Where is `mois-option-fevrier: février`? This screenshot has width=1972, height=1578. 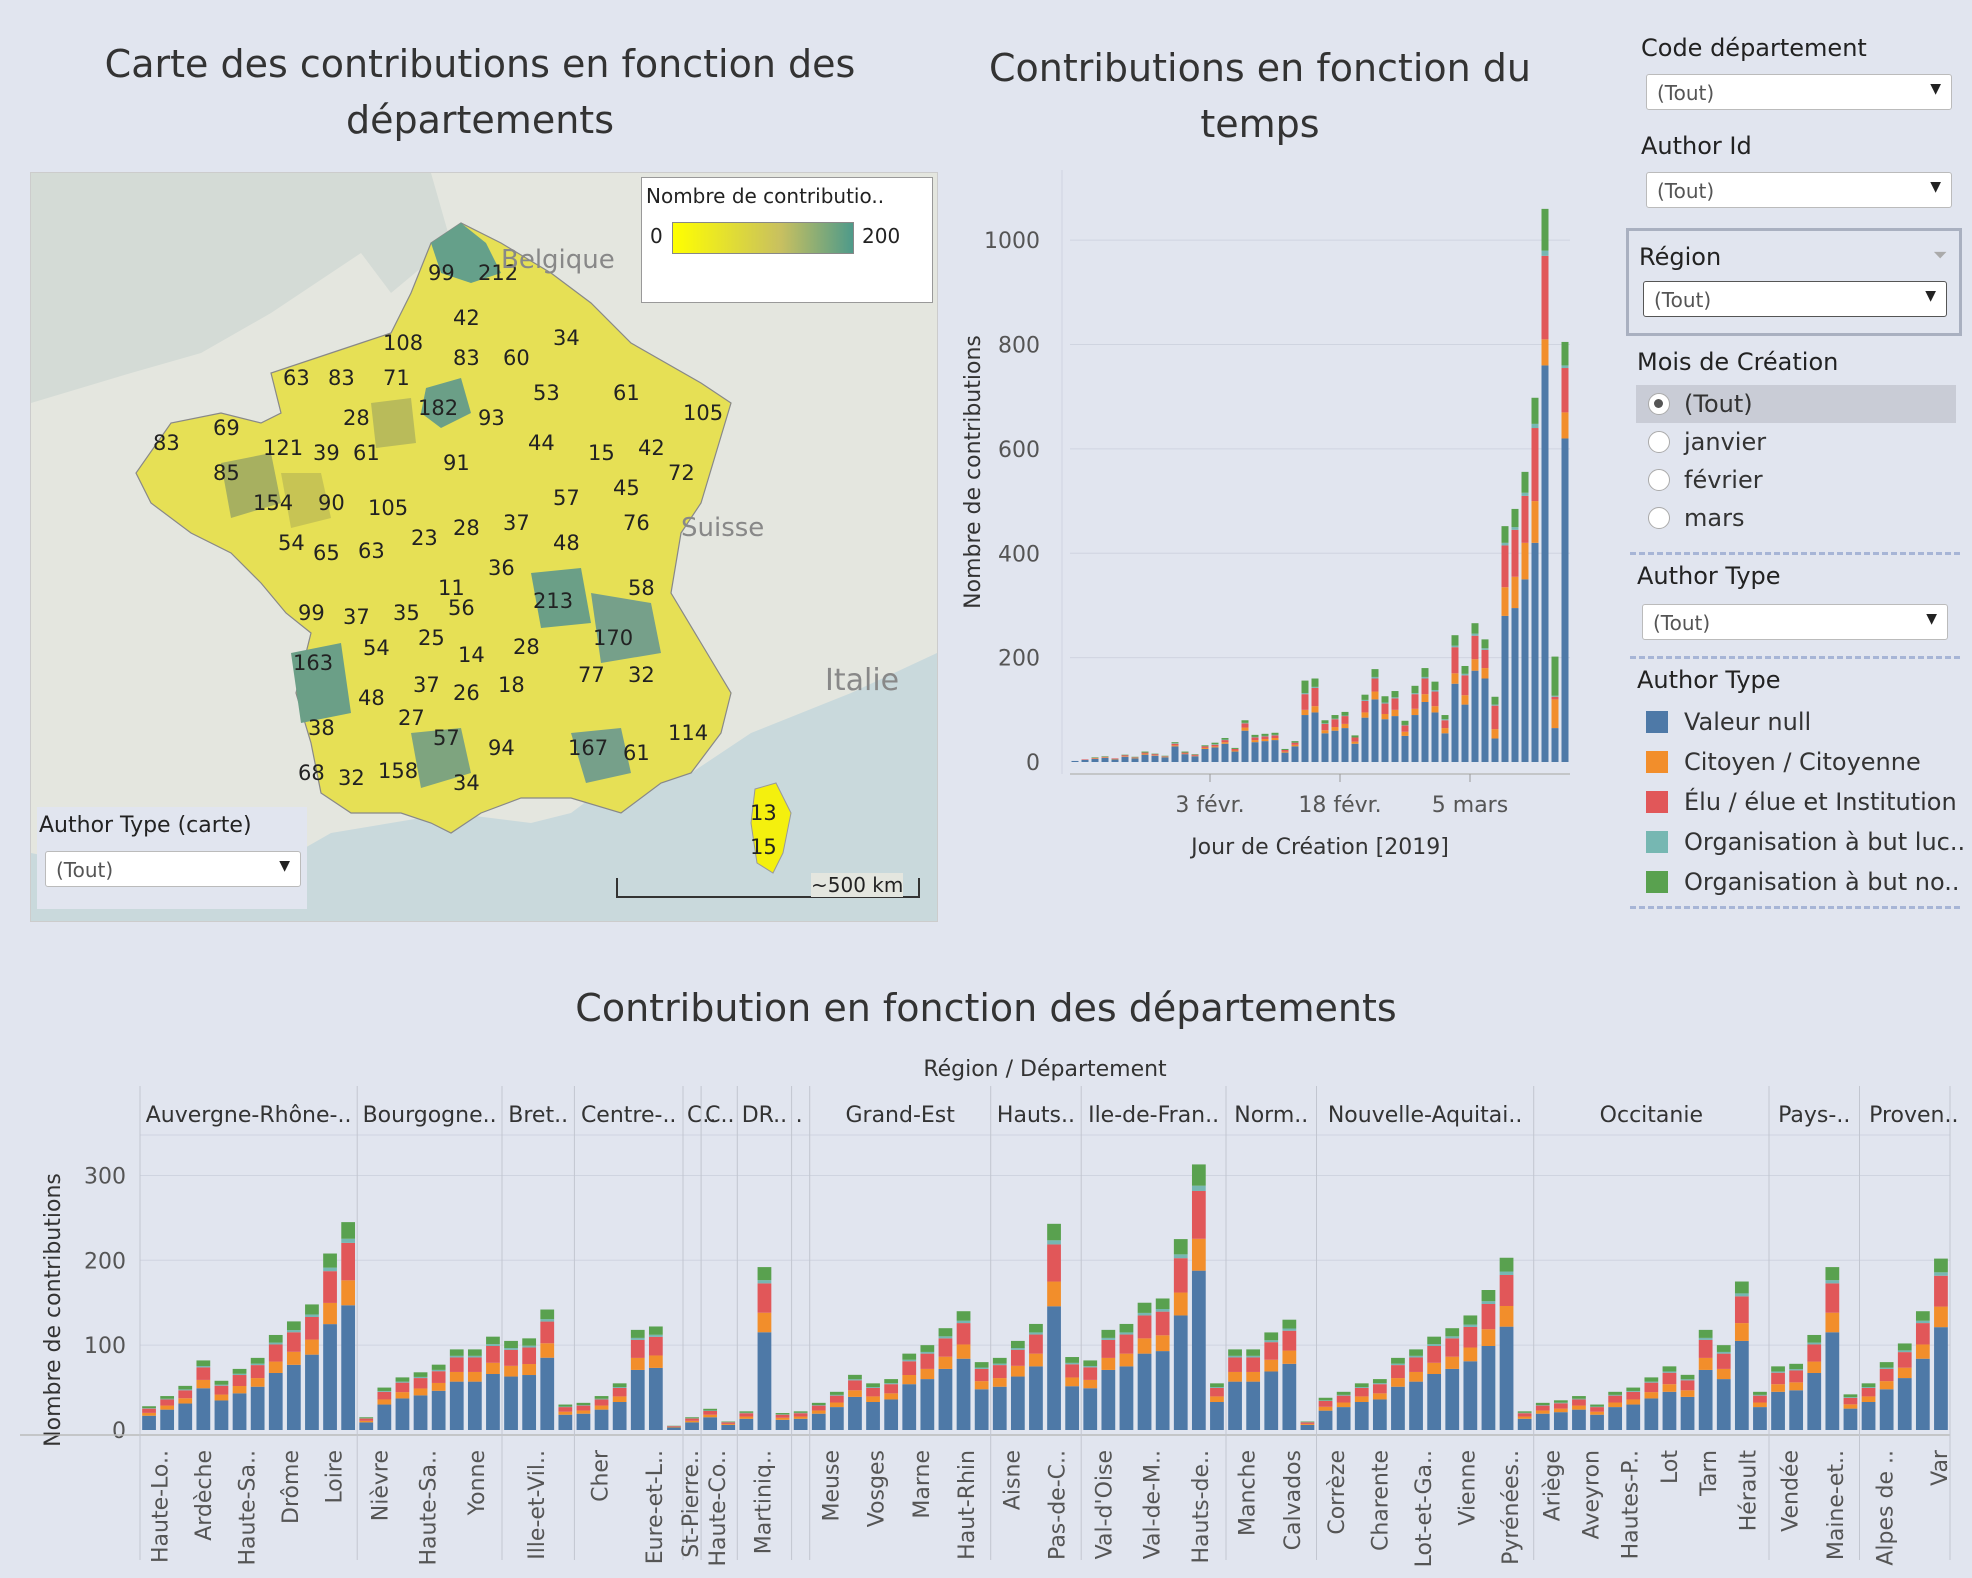
mois-option-fevrier: février is located at coordinates (1796, 480).